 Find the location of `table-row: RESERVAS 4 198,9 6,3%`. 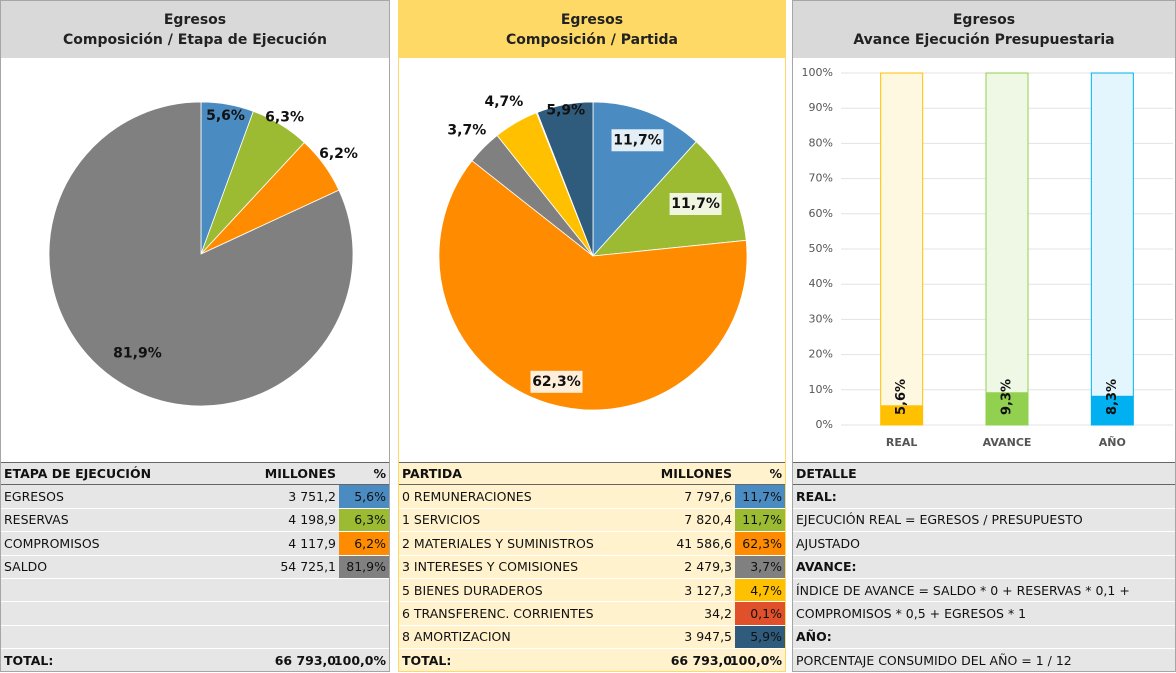

table-row: RESERVAS 4 198,9 6,3% is located at coordinates (195, 520).